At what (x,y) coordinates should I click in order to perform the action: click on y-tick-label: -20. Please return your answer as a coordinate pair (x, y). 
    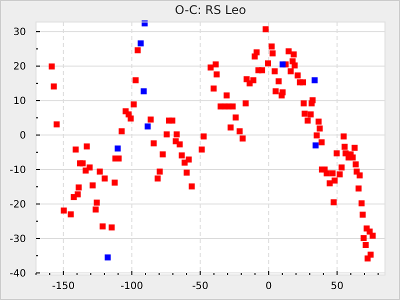
    Looking at the image, I should click on (18, 204).